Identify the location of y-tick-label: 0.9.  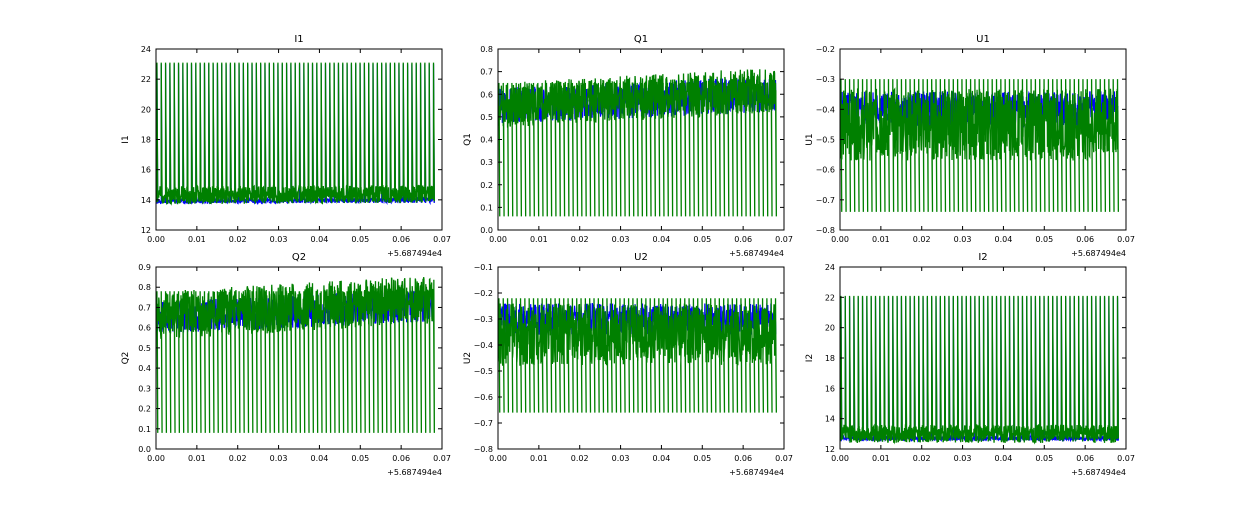
(144, 267).